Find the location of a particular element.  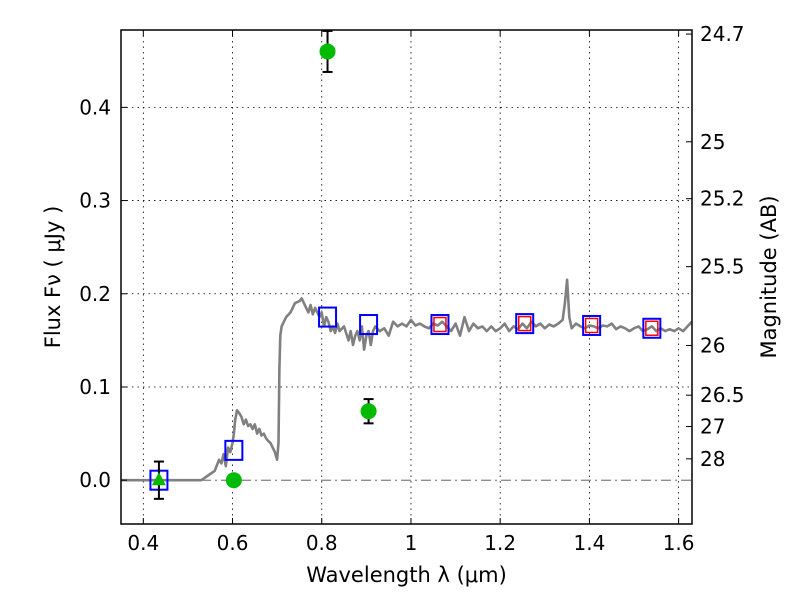

observed-flux-triangle is located at coordinates (158, 479).